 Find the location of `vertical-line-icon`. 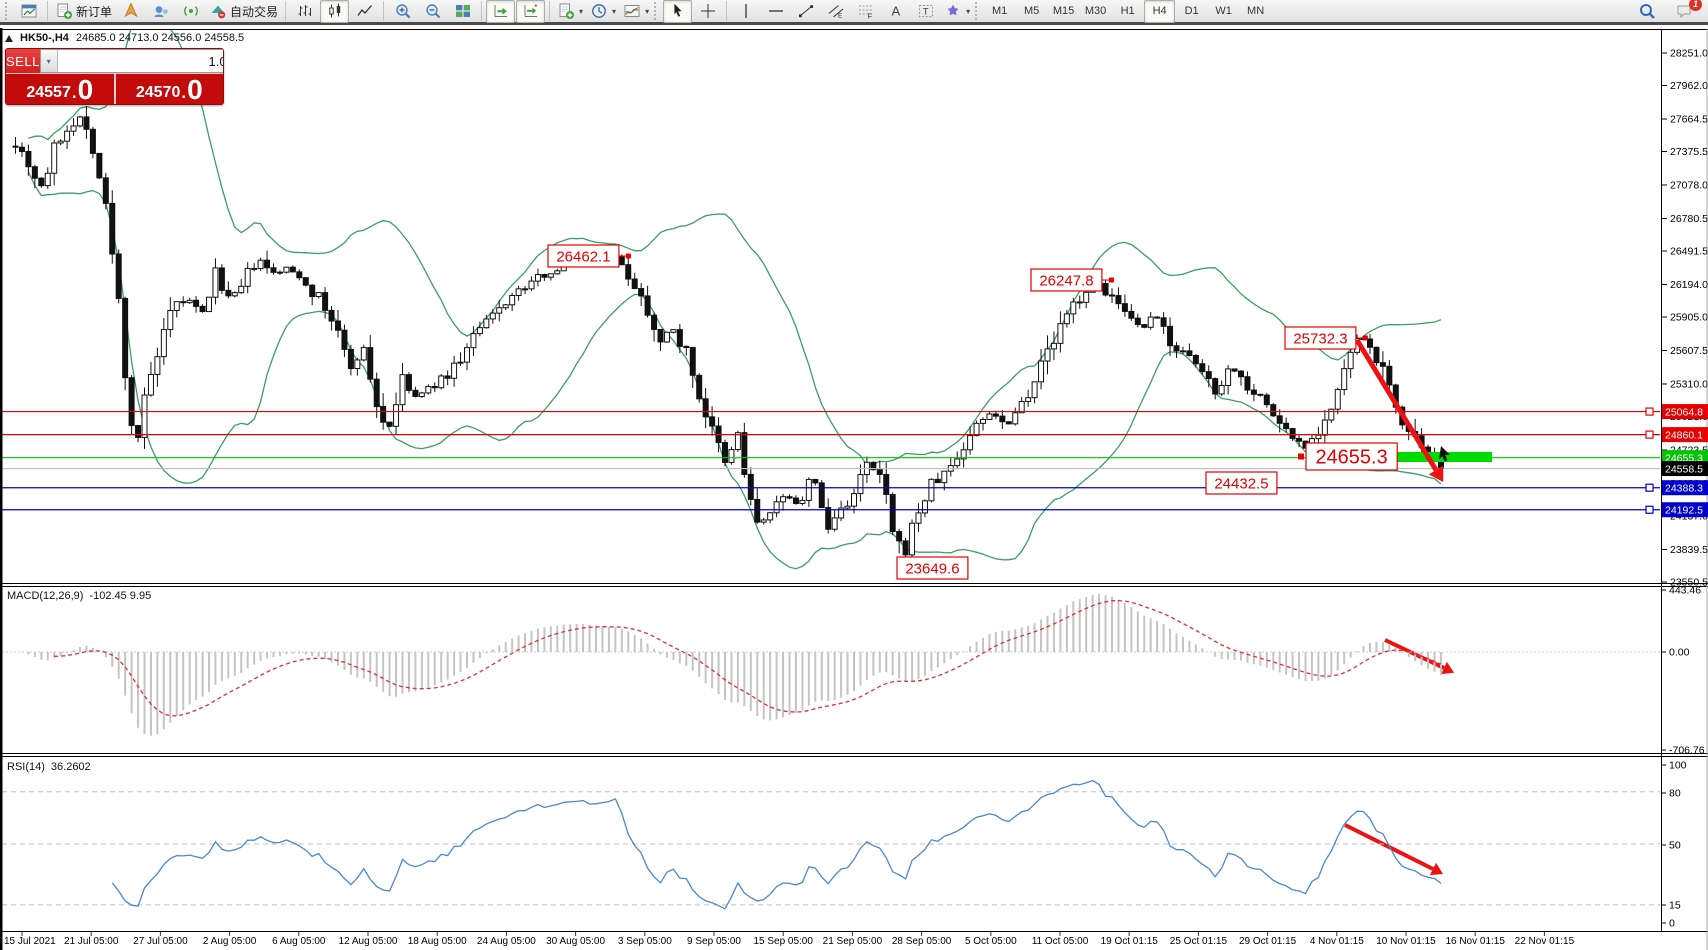

vertical-line-icon is located at coordinates (745, 11).